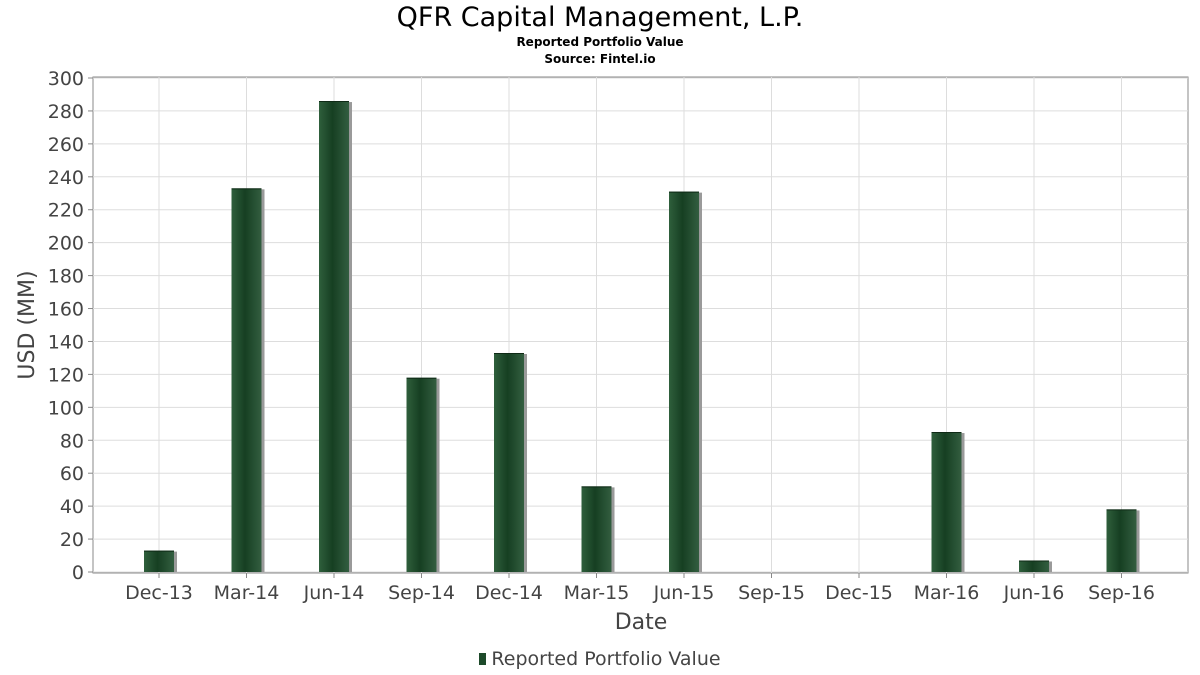  Describe the element at coordinates (72, 474) in the screenshot. I see `y-tick-label: 60` at that location.